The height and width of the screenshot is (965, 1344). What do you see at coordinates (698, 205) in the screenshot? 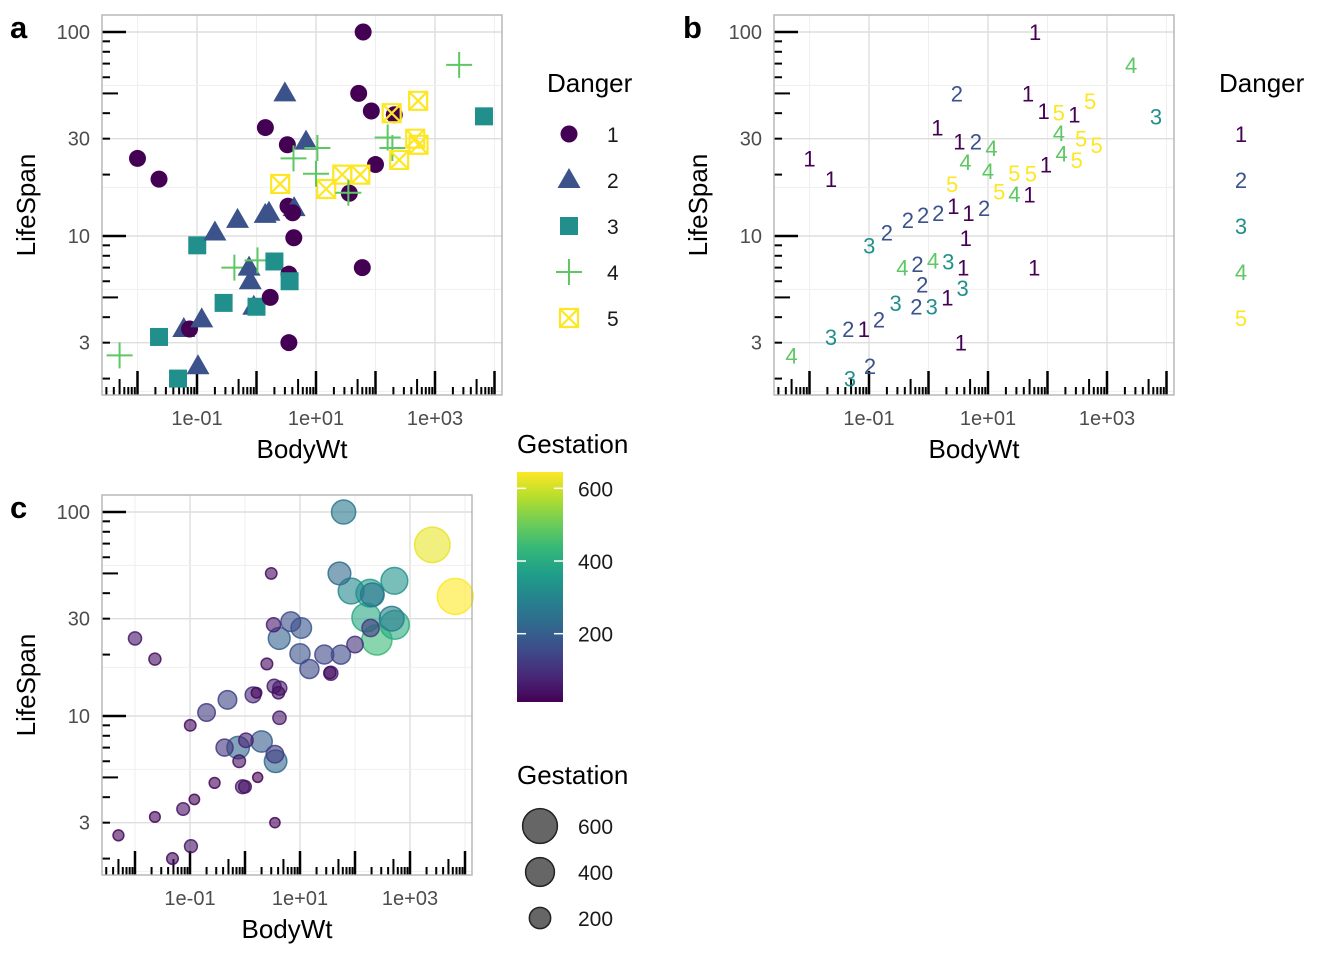
I see `y-axis-title: LifeSpan` at bounding box center [698, 205].